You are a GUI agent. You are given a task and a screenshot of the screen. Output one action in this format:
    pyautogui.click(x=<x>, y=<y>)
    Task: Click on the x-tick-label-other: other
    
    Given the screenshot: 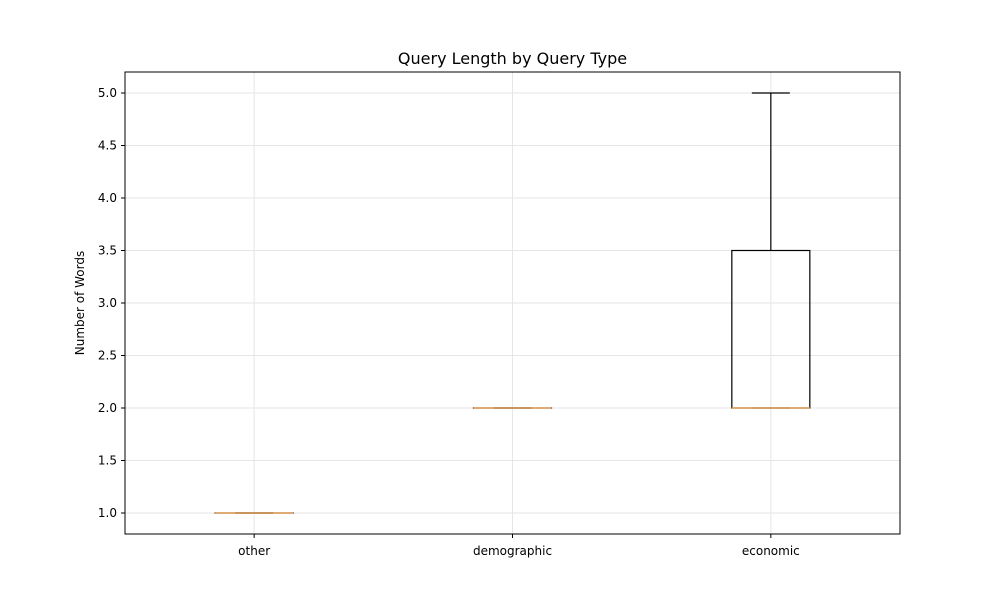 What is the action you would take?
    pyautogui.click(x=254, y=551)
    